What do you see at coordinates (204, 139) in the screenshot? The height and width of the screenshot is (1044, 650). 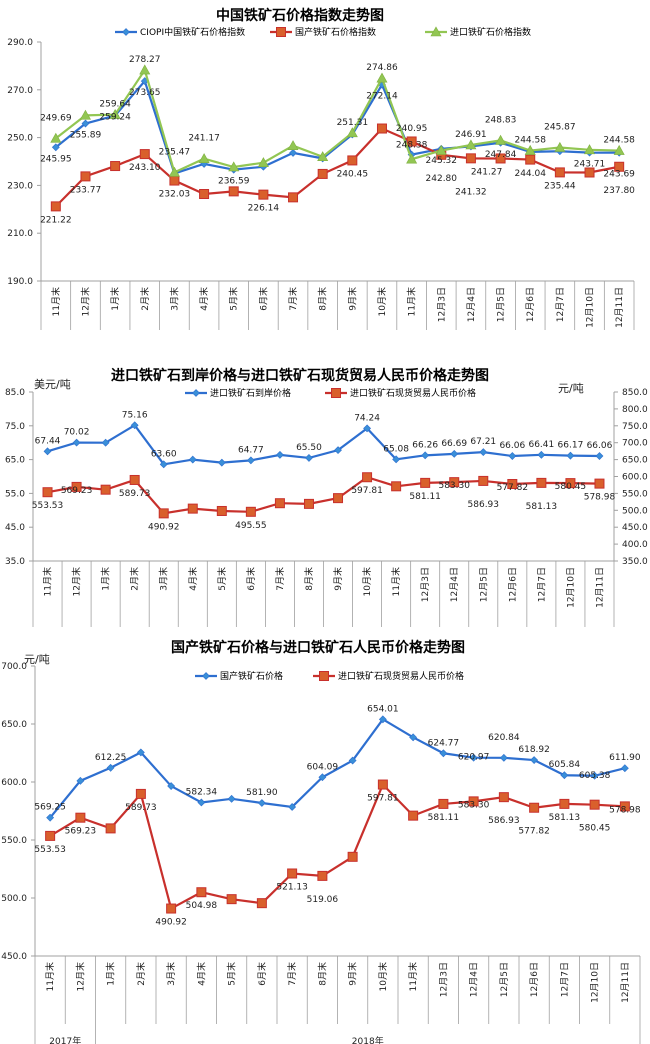 I see `data-label: 241.17` at bounding box center [204, 139].